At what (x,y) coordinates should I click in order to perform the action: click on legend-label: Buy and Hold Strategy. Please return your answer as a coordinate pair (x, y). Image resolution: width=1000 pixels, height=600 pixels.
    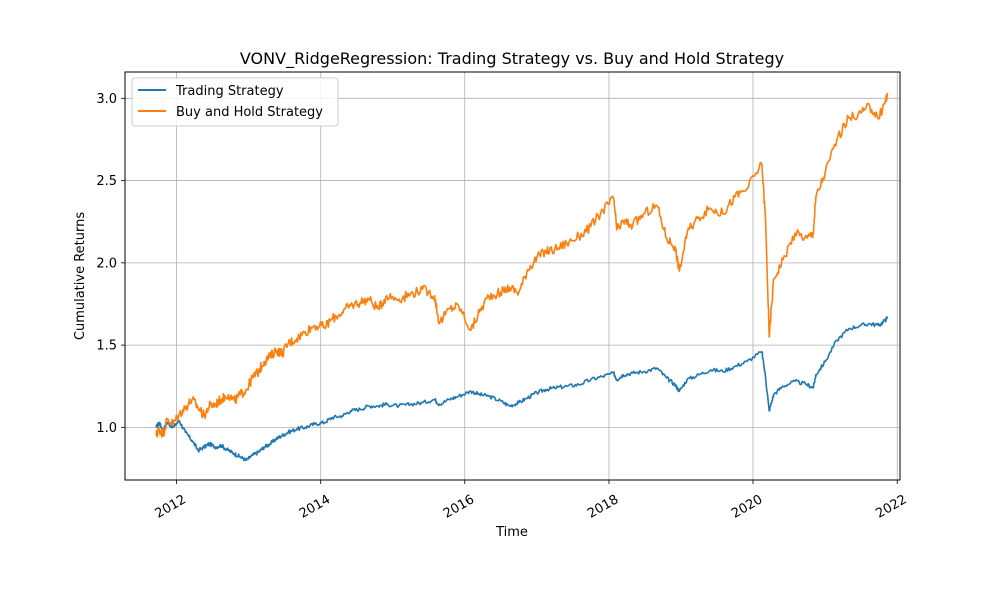
    Looking at the image, I should click on (249, 112).